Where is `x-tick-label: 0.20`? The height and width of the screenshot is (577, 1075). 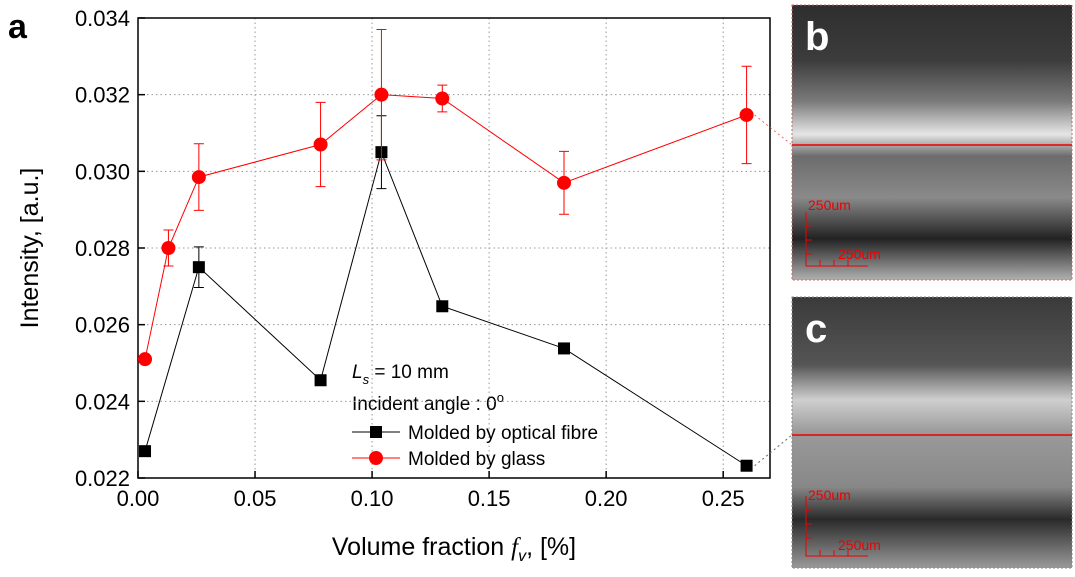 x-tick-label: 0.20 is located at coordinates (606, 498).